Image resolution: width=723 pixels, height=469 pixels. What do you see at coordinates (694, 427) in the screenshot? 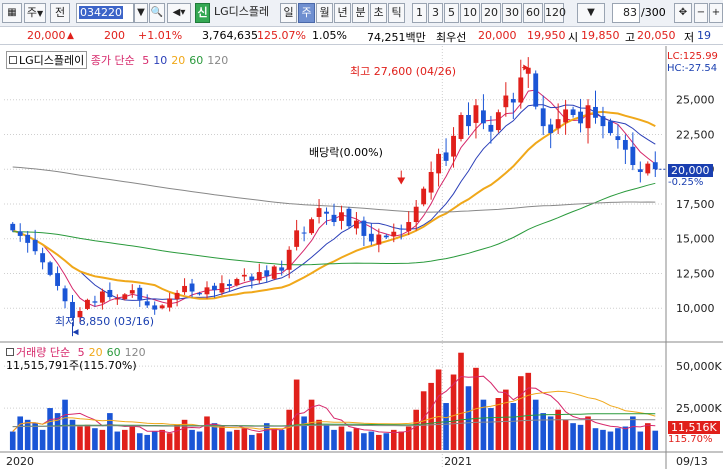
I see `current-volume-tag: 11,516K` at bounding box center [694, 427].